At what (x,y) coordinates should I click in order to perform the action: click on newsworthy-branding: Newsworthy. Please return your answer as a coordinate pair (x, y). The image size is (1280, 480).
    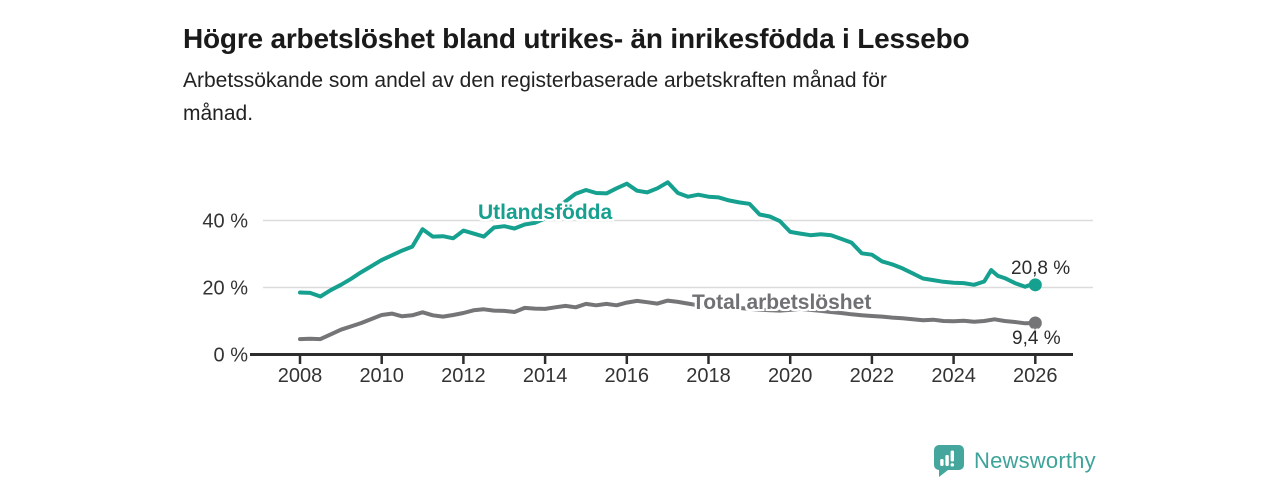
    Looking at the image, I should click on (1014, 461).